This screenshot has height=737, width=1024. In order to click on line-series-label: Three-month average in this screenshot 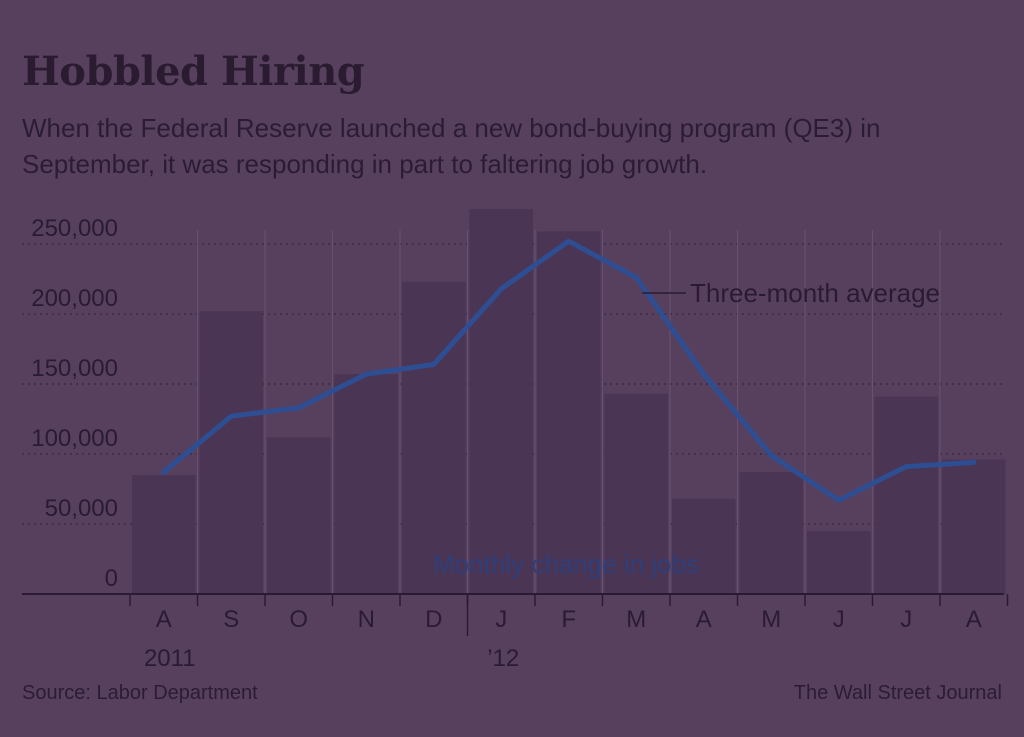, I will do `click(815, 293)`.